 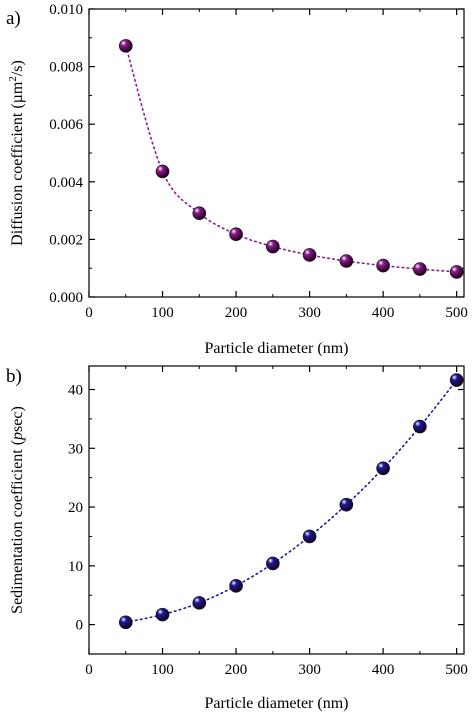 I want to click on y-tick-label: 0, so click(x=80, y=626).